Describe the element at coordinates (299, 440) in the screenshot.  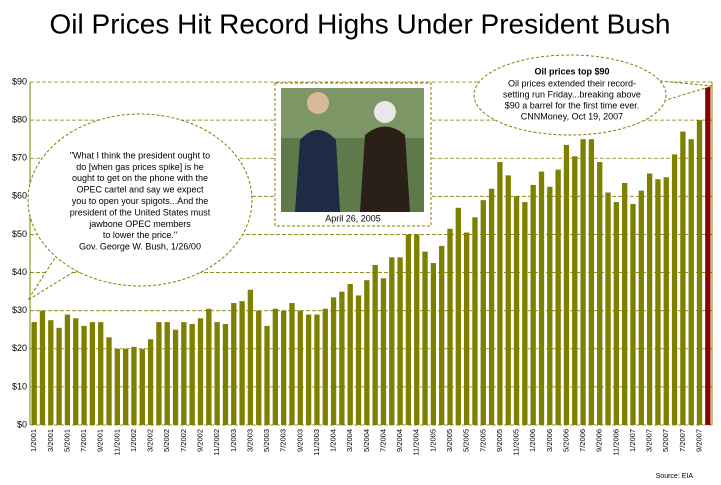
I see `x-tick-label: 9/2003` at that location.